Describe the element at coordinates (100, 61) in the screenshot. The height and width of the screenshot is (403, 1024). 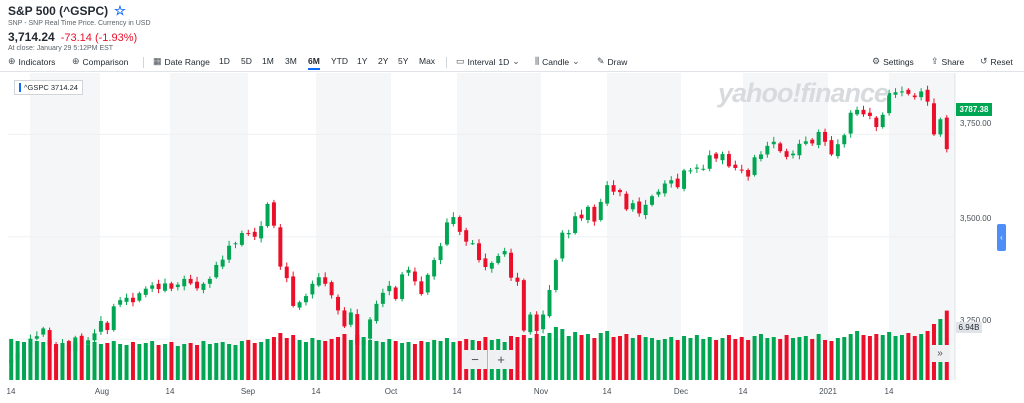
I see `comparison-button: ⊕ Comparison` at that location.